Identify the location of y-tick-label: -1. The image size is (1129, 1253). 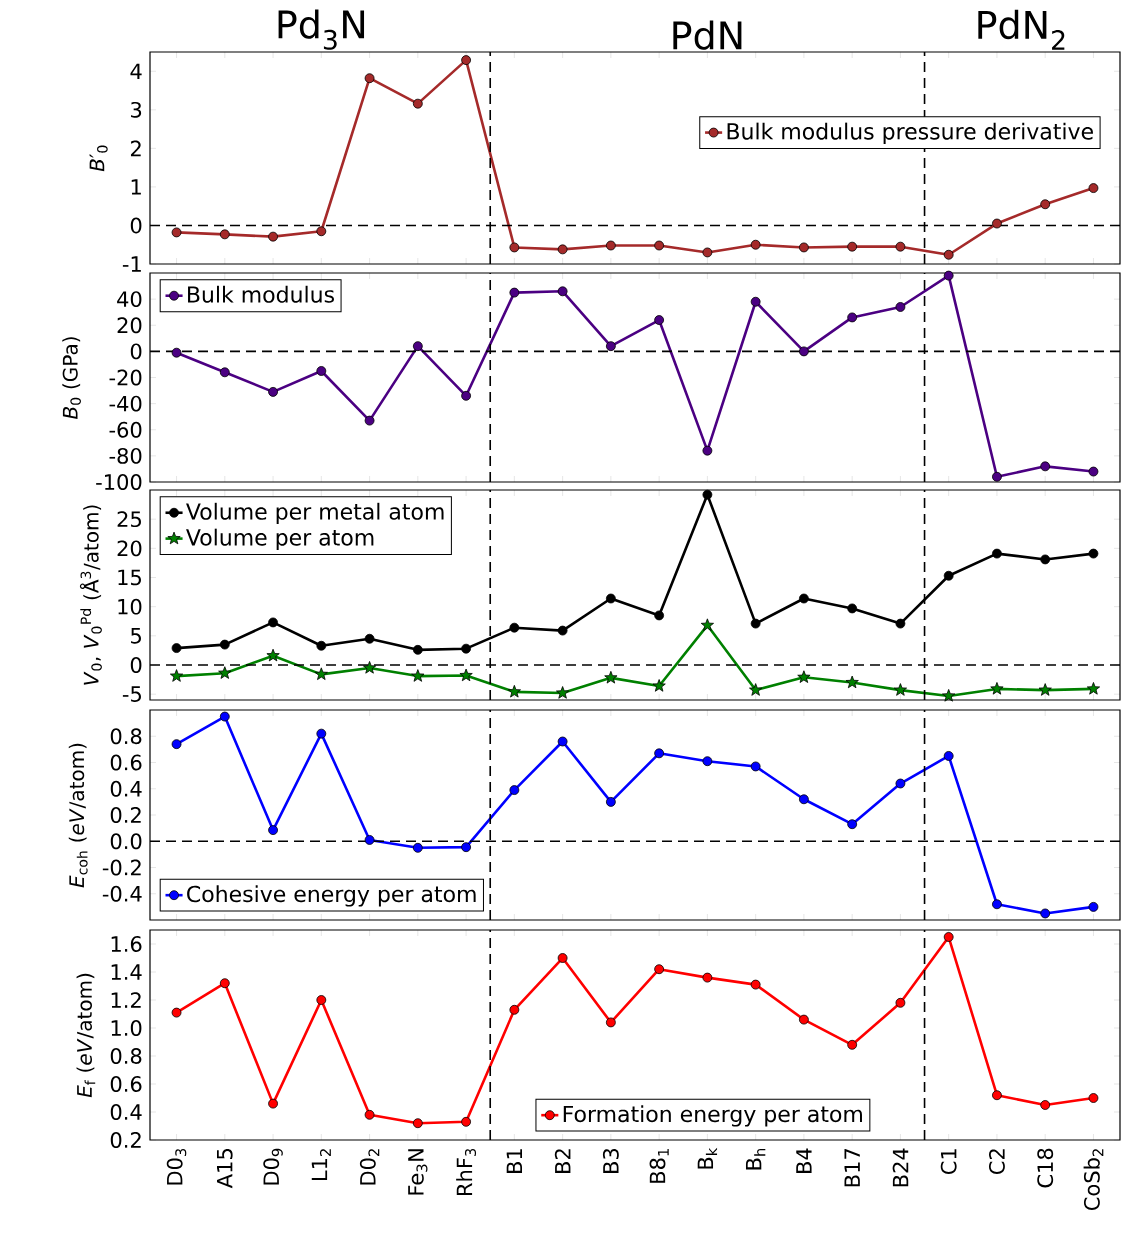
(131, 264).